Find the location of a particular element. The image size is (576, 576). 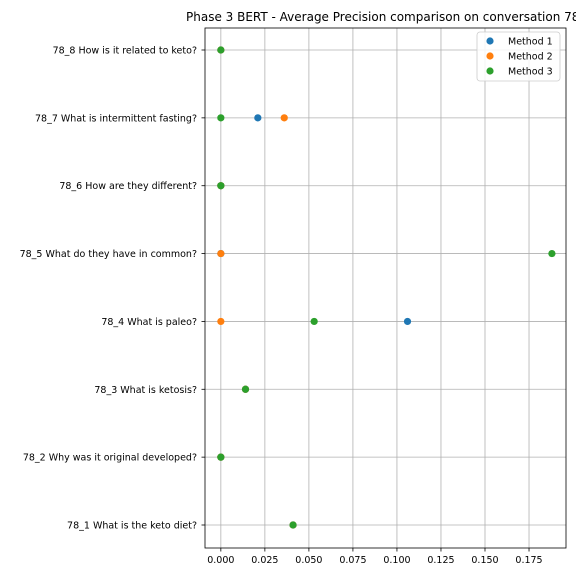

x-tick-label: 0.075 is located at coordinates (352, 560).